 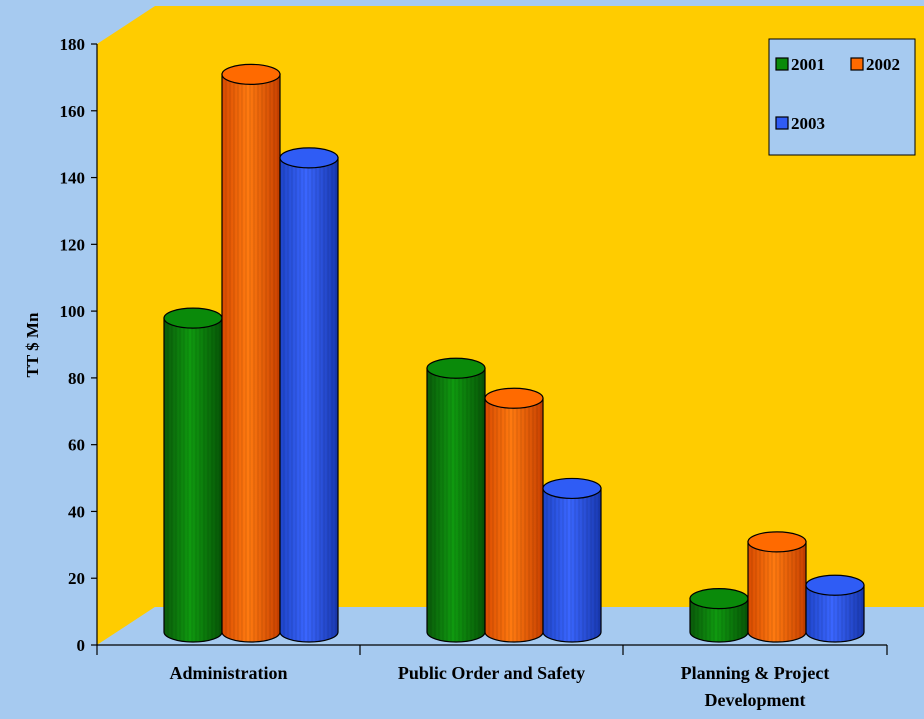 I want to click on x-category-label: Administration, so click(x=228, y=673).